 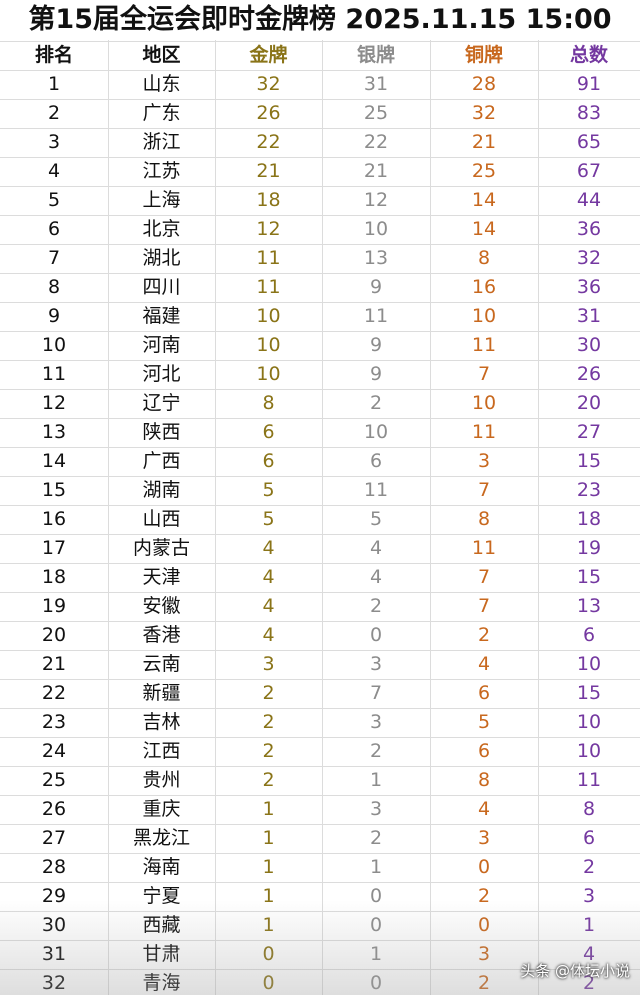 What do you see at coordinates (161, 345) in the screenshot?
I see `table-cell: 河南` at bounding box center [161, 345].